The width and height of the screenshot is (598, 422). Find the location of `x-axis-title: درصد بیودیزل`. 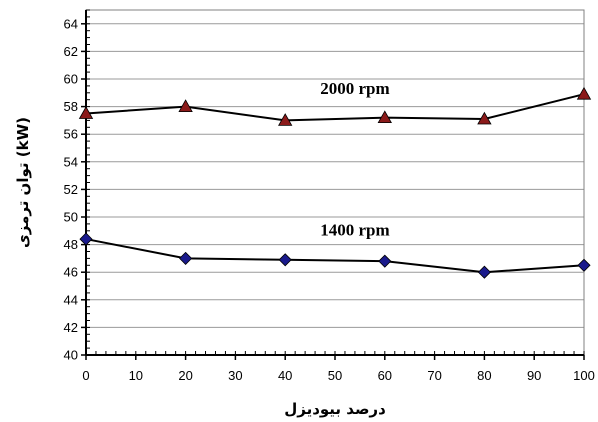

x-axis-title: درصد بیودیزل is located at coordinates (335, 409).